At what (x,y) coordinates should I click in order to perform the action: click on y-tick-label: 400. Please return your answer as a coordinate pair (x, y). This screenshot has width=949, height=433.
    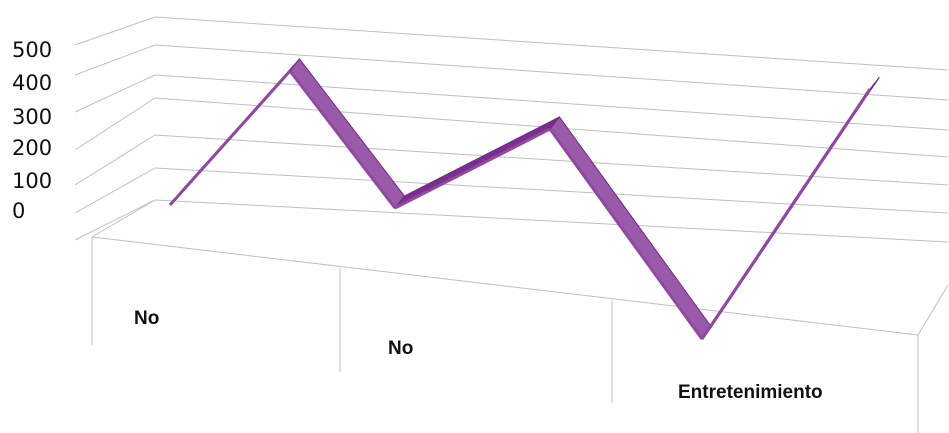
    Looking at the image, I should click on (32, 83).